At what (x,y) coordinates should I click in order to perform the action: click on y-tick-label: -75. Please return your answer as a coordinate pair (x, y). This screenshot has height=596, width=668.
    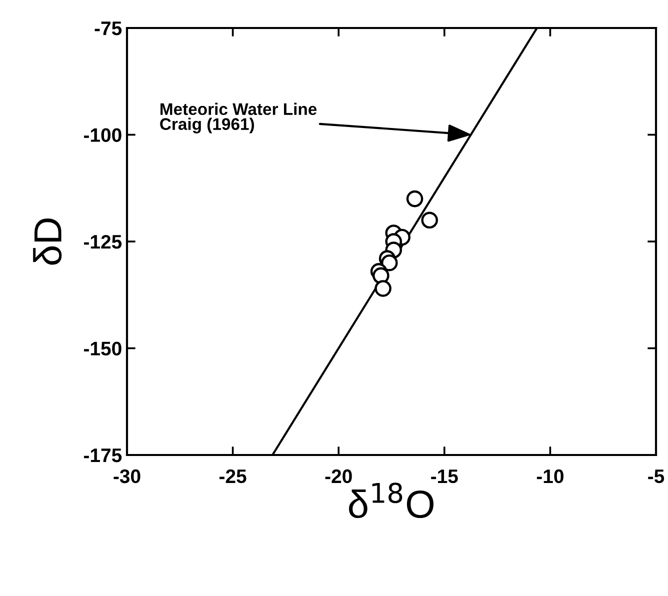
    Looking at the image, I should click on (108, 29).